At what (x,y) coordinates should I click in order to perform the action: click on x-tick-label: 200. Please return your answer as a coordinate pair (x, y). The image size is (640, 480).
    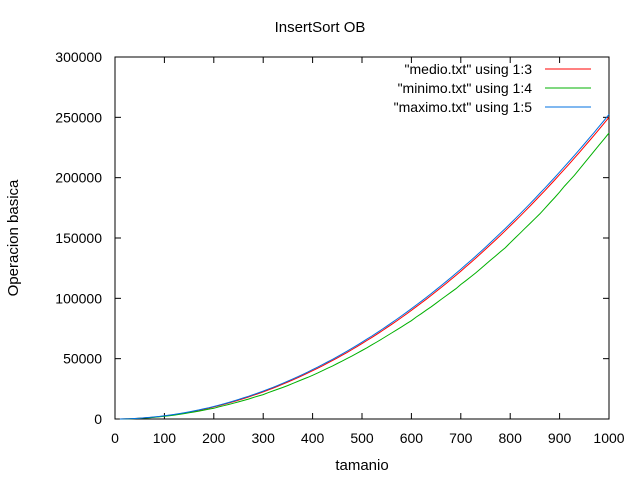
    Looking at the image, I should click on (214, 438).